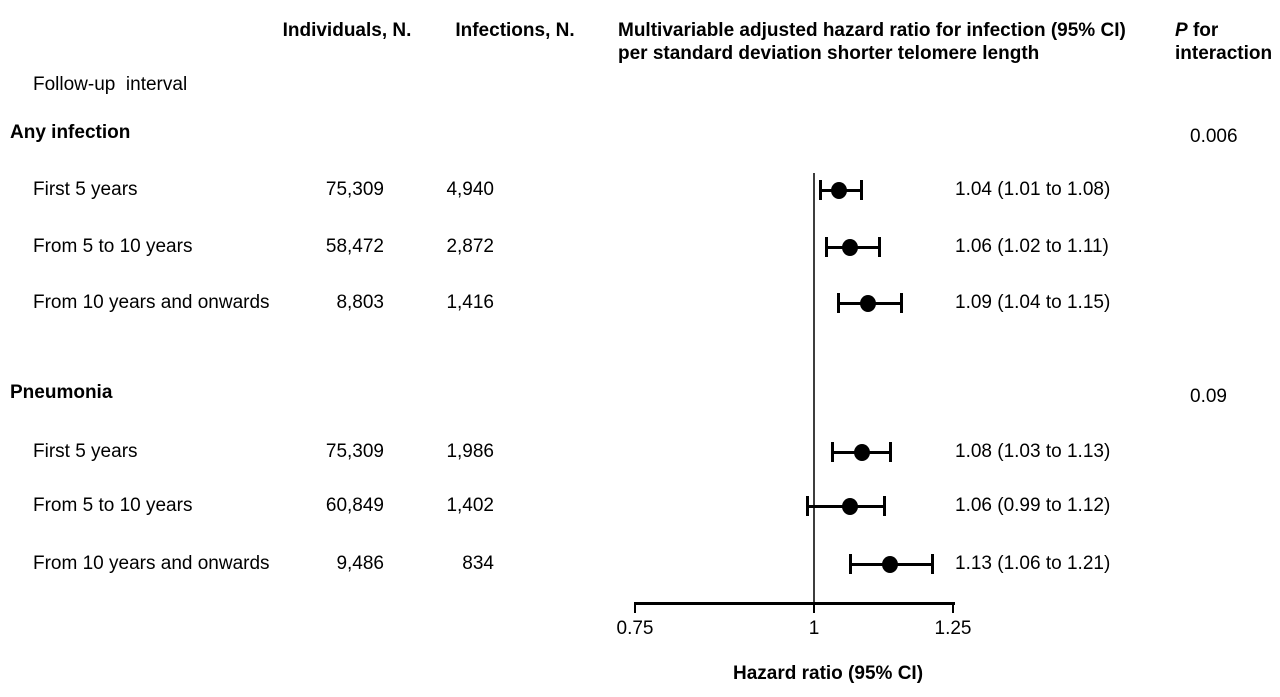  What do you see at coordinates (1033, 189) in the screenshot?
I see `estimate-text: 1.04 (1.01 to 1.08)` at bounding box center [1033, 189].